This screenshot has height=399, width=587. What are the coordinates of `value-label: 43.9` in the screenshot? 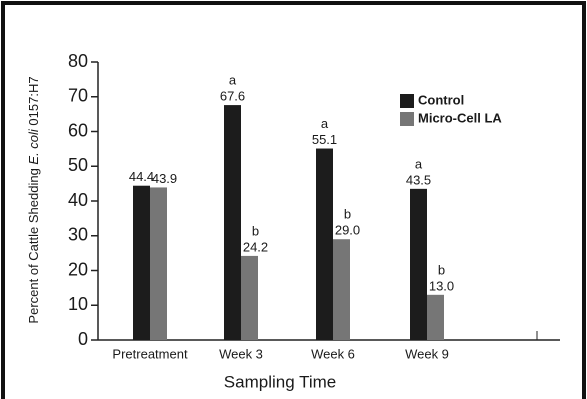 It's located at (164, 178).